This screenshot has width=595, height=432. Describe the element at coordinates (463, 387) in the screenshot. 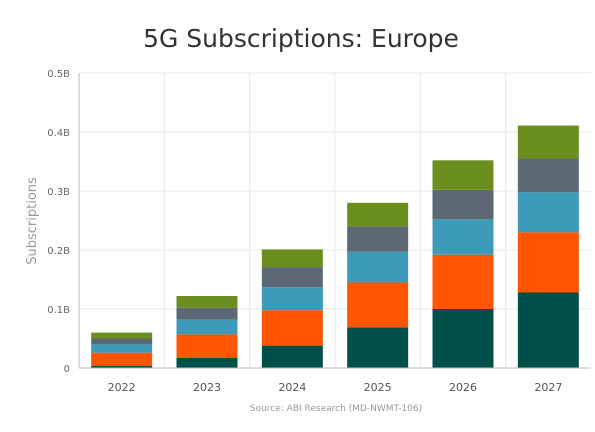

I see `x-tick-label: 2026` at that location.